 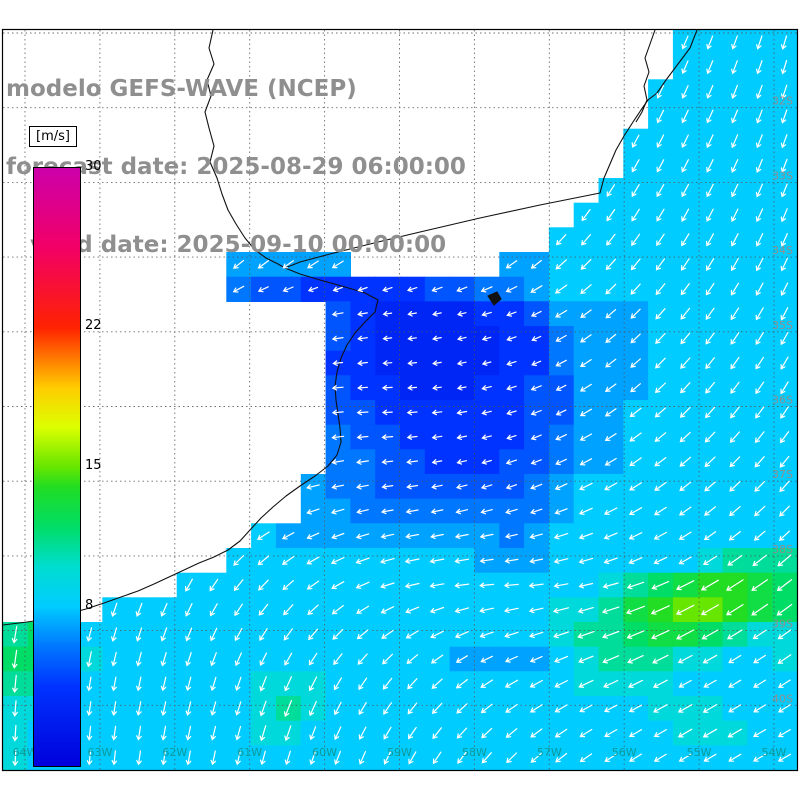 I want to click on valid-date: valid date: 2025-09-10 00:00:00, so click(x=226, y=245).